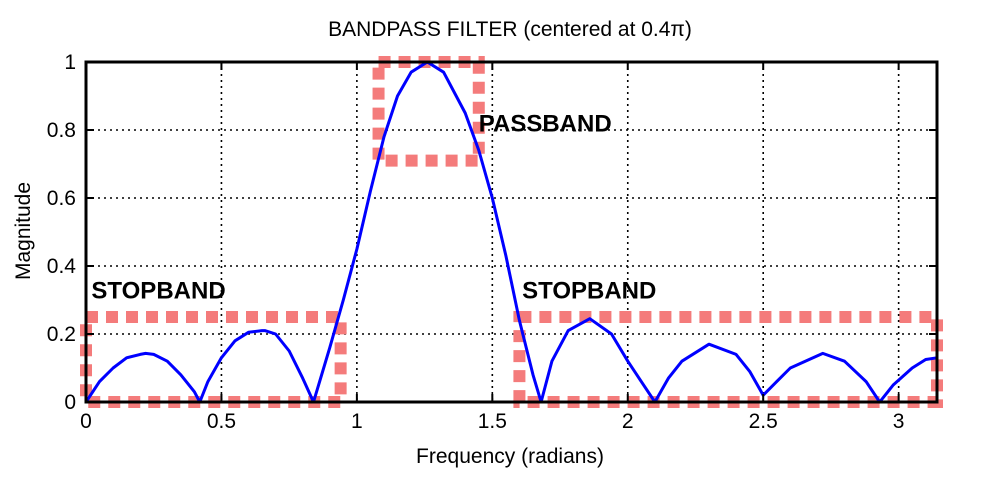  I want to click on y-tick-label: 0.6, so click(61, 198).